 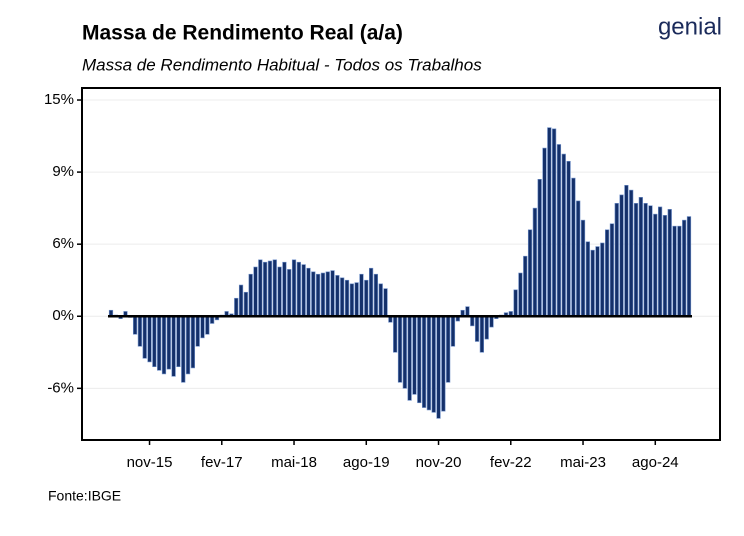 I want to click on x-tick-label: mai-18, so click(x=294, y=462).